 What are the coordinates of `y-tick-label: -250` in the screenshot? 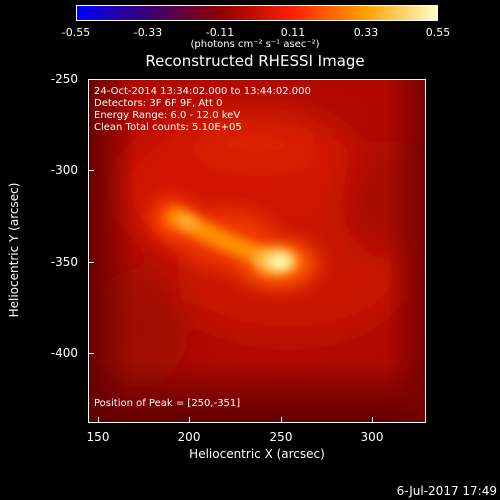 It's located at (64, 79).